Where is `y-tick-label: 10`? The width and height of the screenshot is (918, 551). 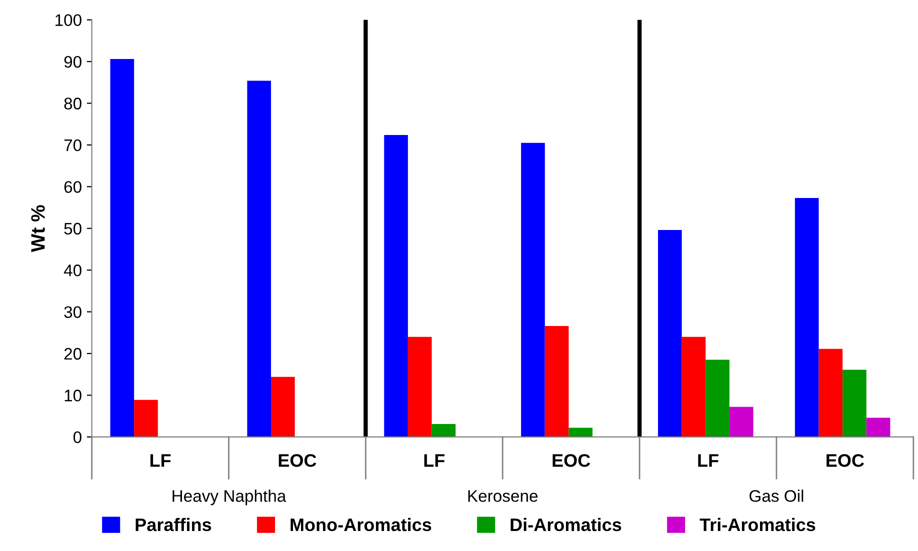 y-tick-label: 10 is located at coordinates (73, 396).